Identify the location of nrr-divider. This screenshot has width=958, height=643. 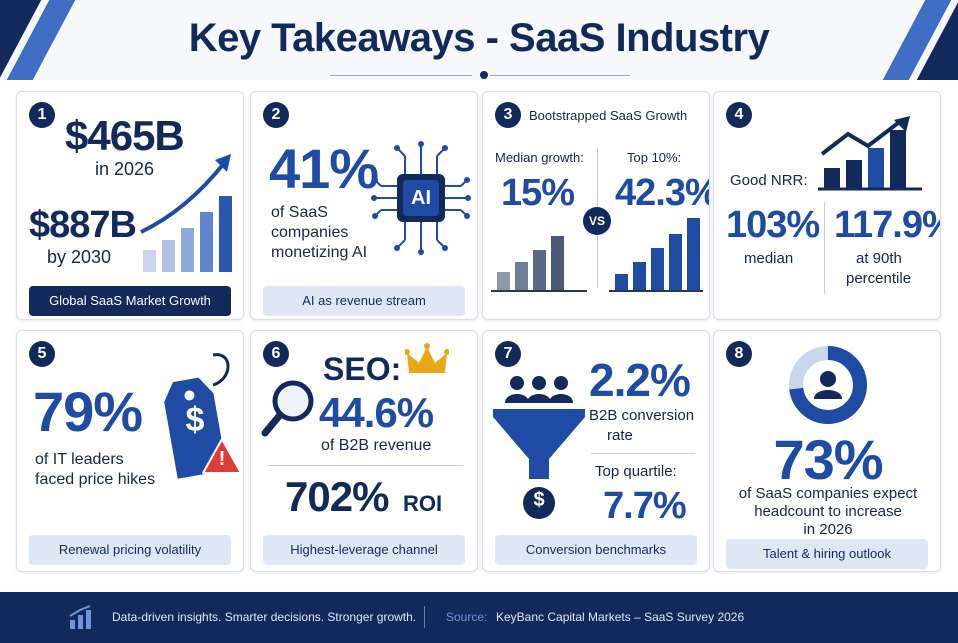
(824, 248).